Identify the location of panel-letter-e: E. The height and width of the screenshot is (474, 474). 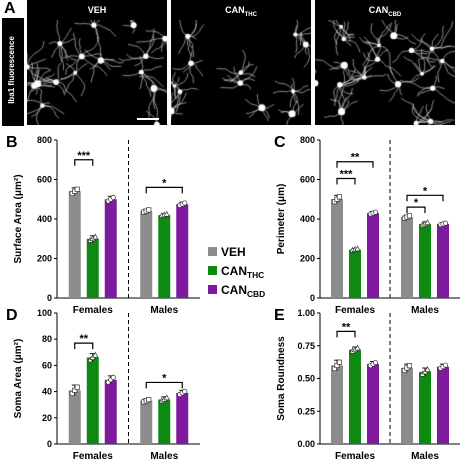
(279, 315).